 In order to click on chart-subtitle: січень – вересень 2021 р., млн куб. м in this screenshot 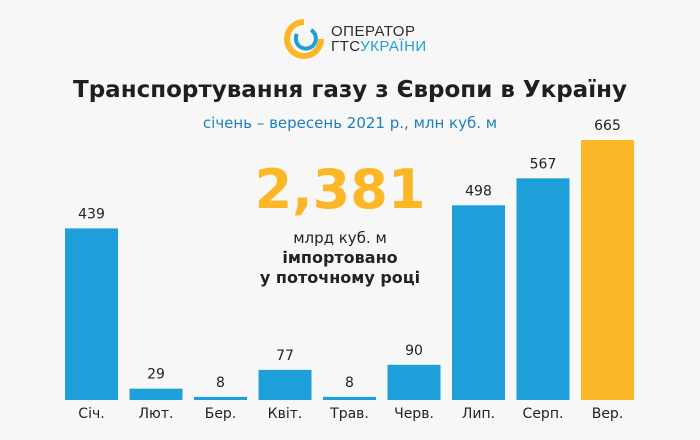, I will do `click(350, 123)`.